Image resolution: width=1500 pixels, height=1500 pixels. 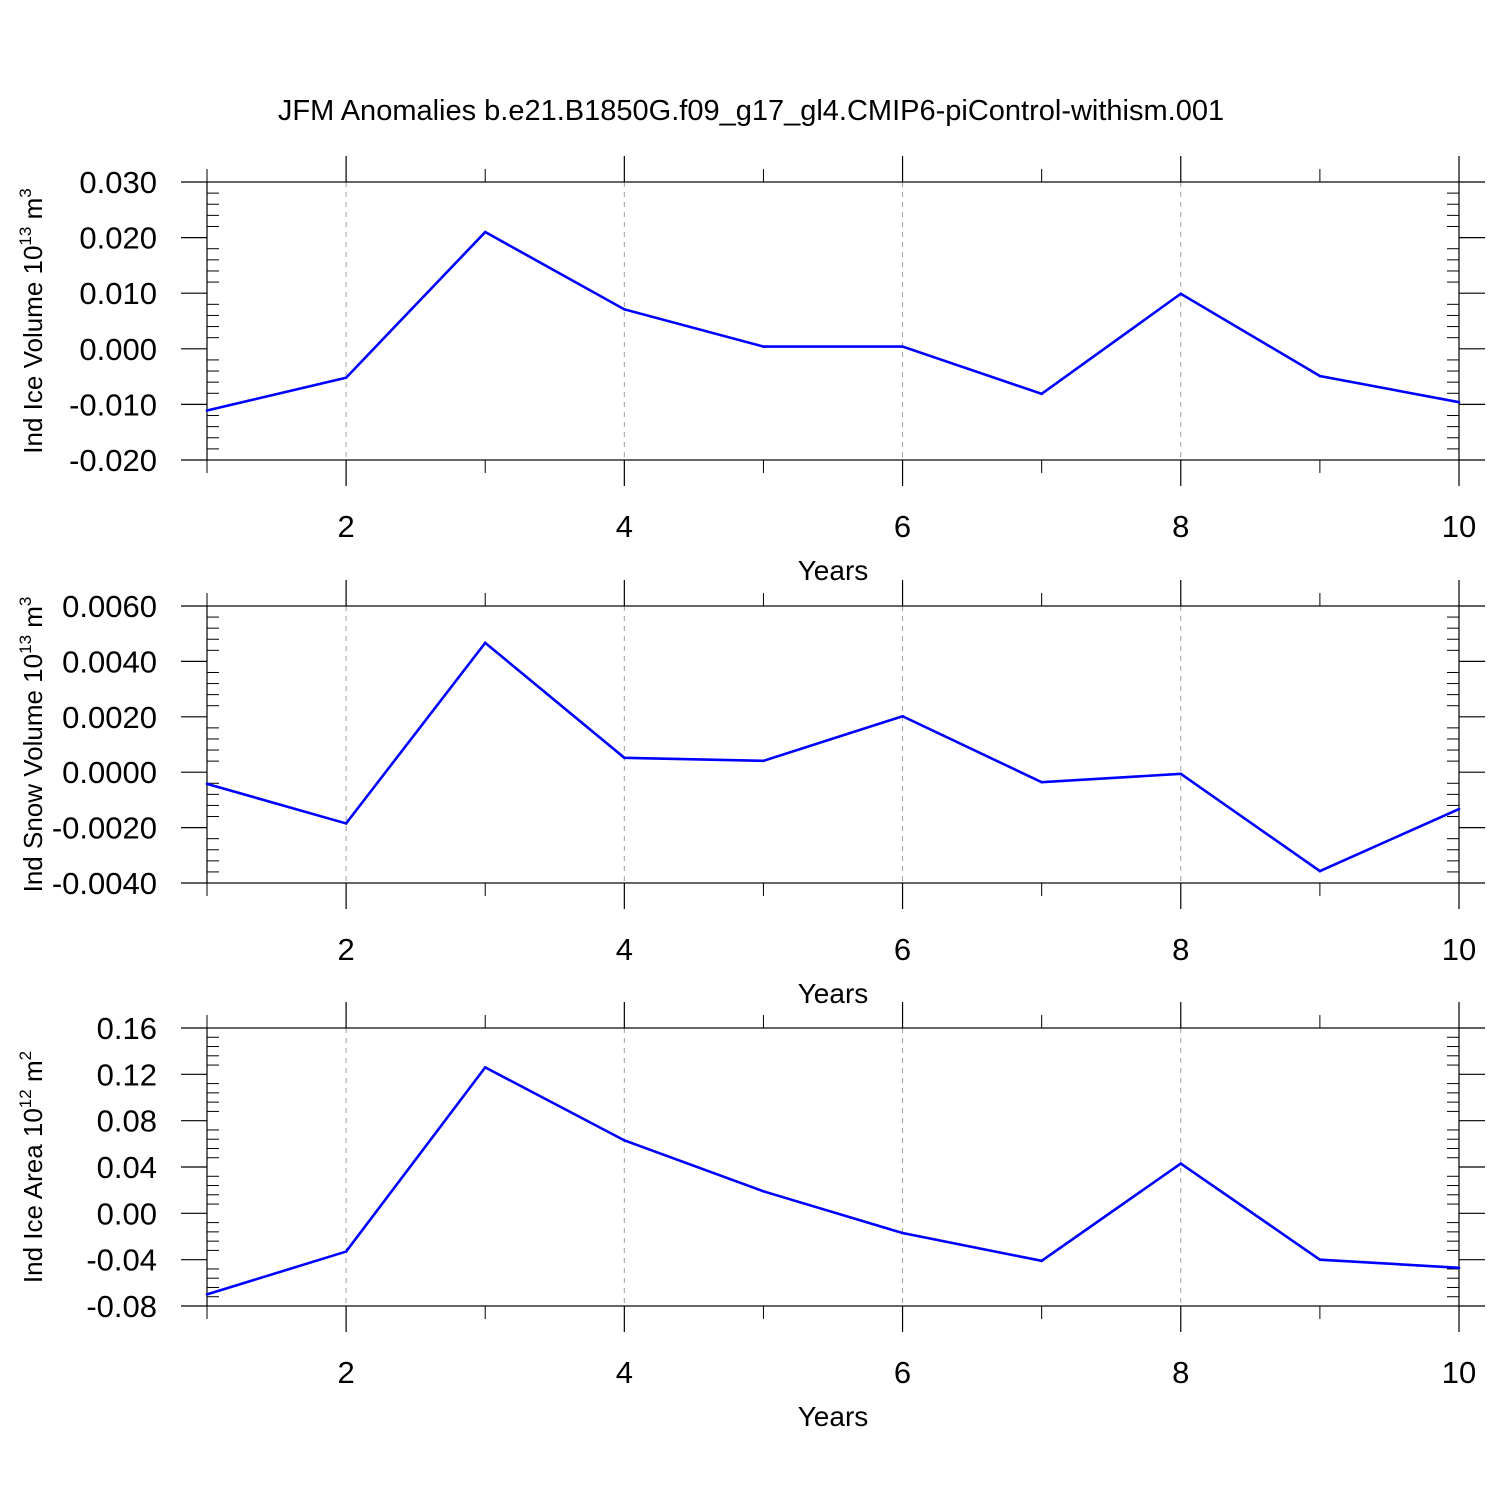 What do you see at coordinates (109, 717) in the screenshot?
I see `y-tick-label: 0.0020` at bounding box center [109, 717].